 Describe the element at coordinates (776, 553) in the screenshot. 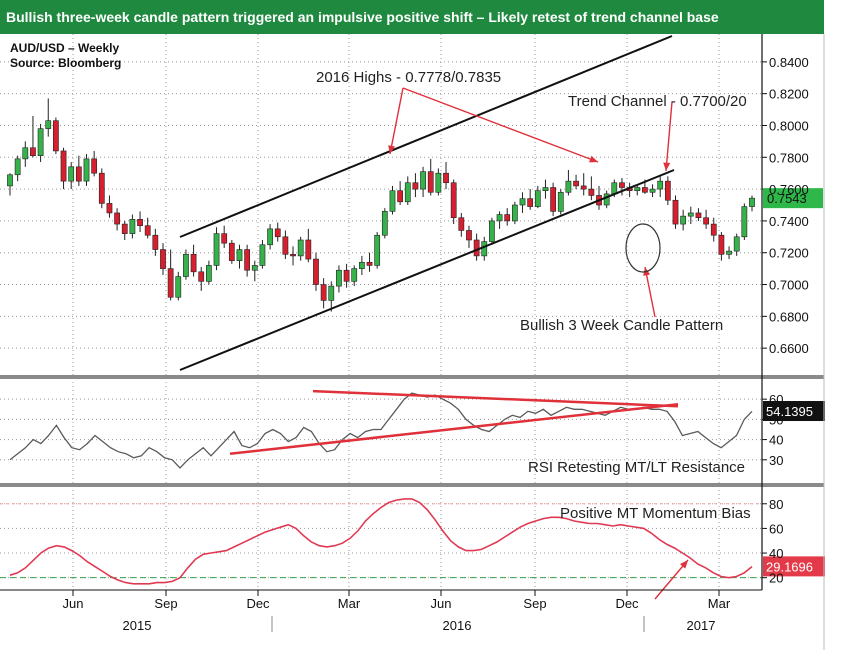

I see `mom-tick-label: 40` at that location.